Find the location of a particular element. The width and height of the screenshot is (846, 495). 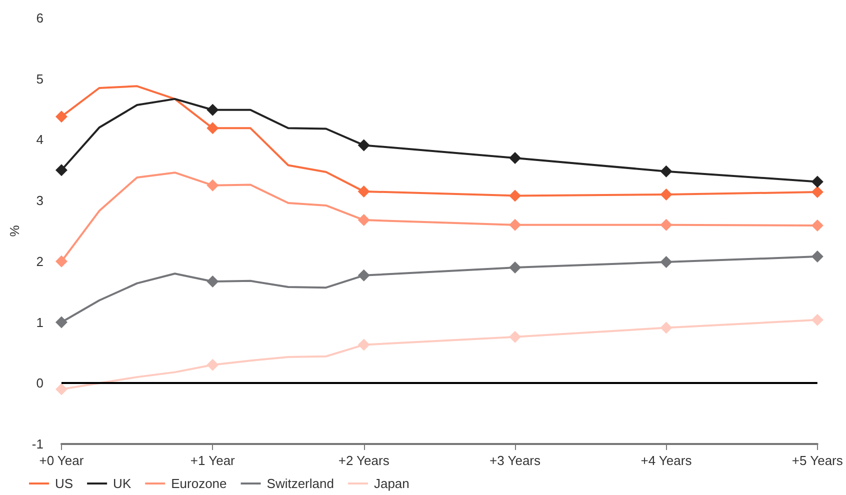

legend-label: Japan is located at coordinates (392, 483).